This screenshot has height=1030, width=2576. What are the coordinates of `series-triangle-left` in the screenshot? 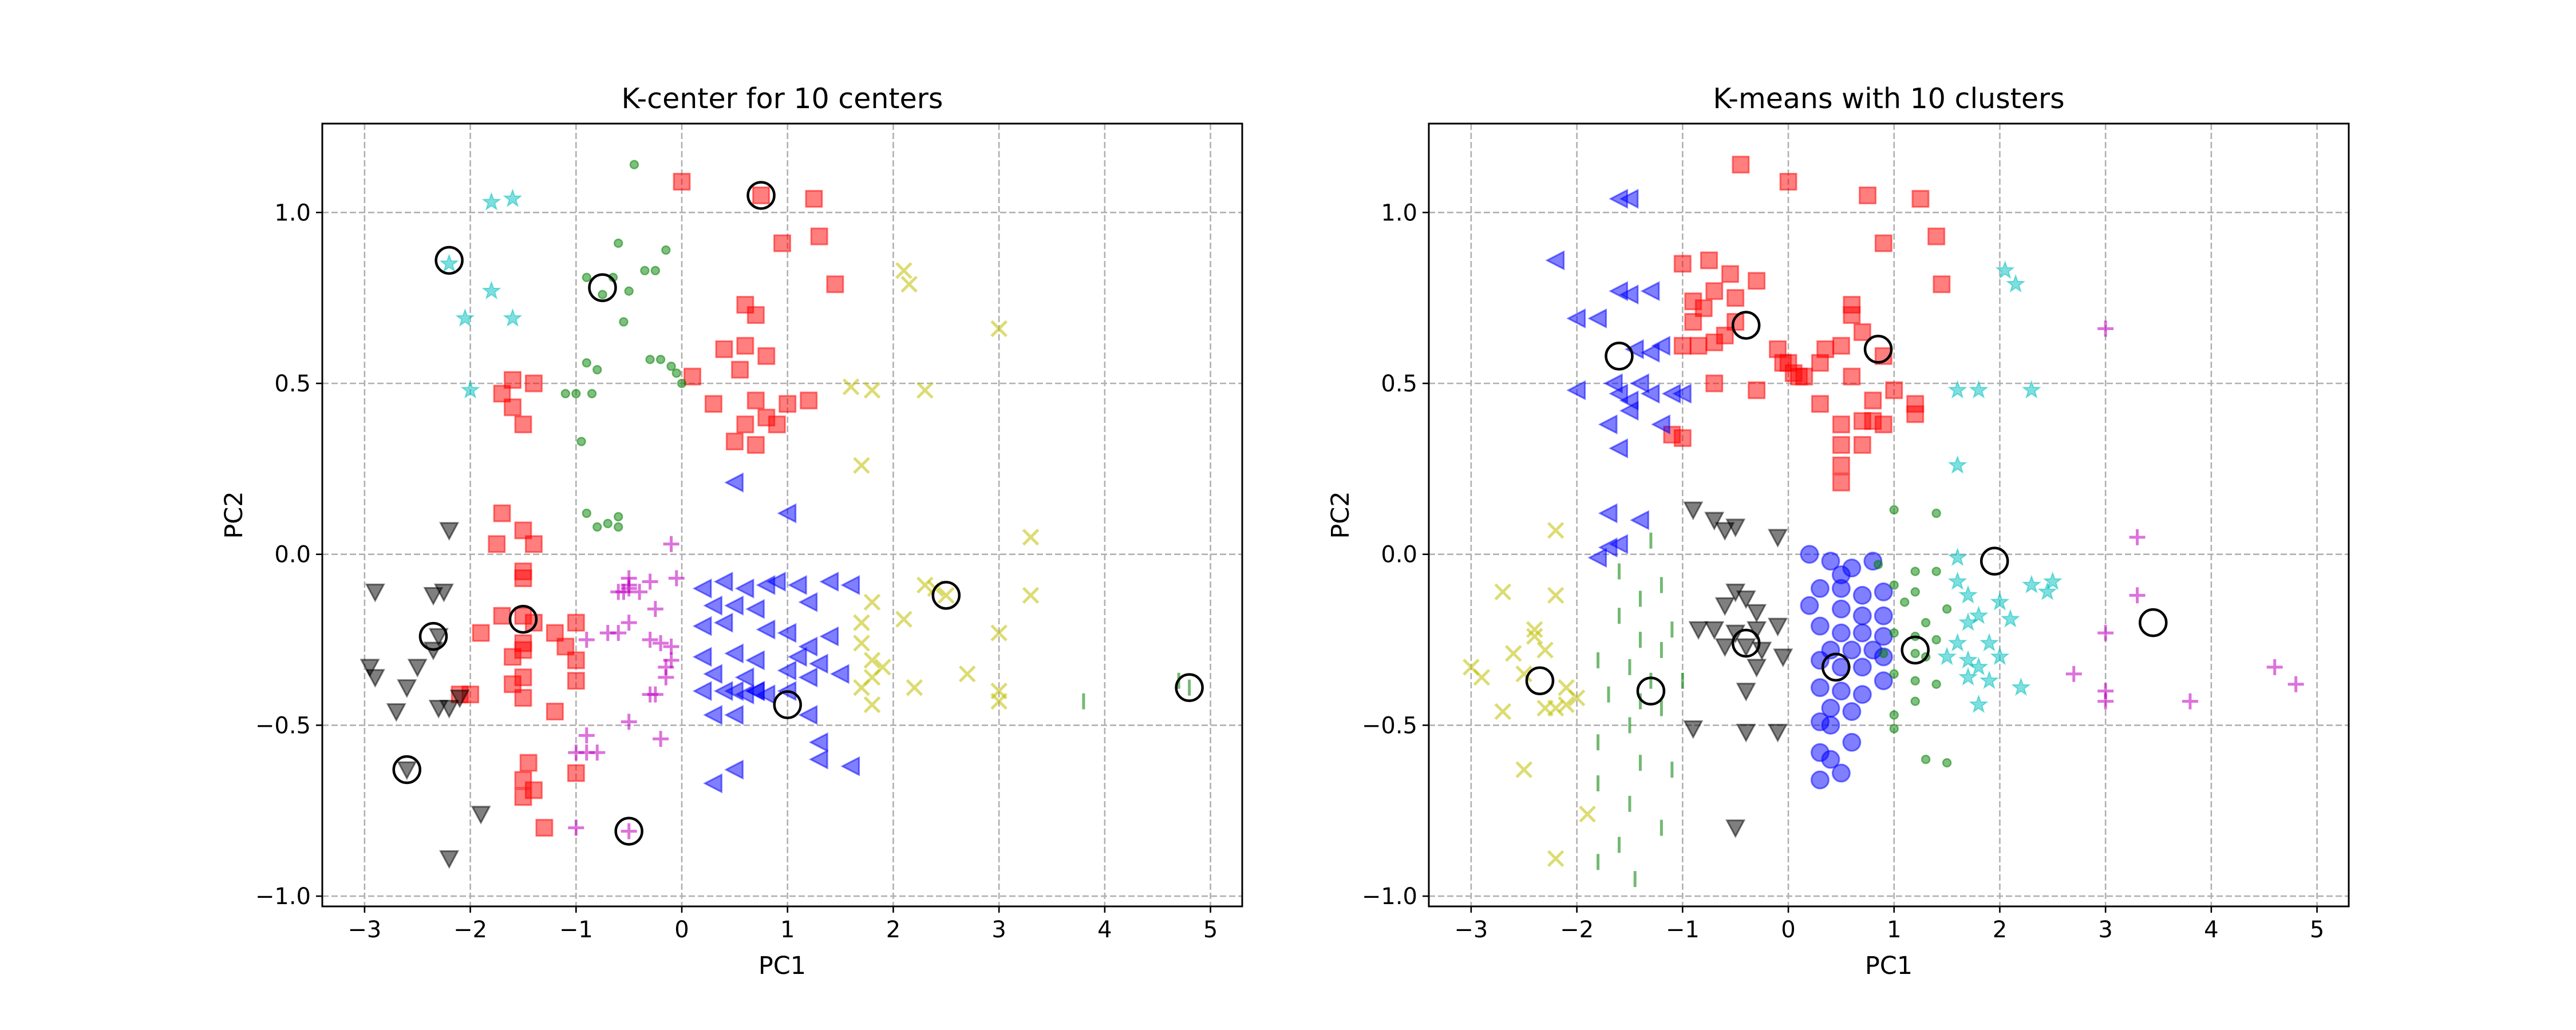 It's located at (1618, 378).